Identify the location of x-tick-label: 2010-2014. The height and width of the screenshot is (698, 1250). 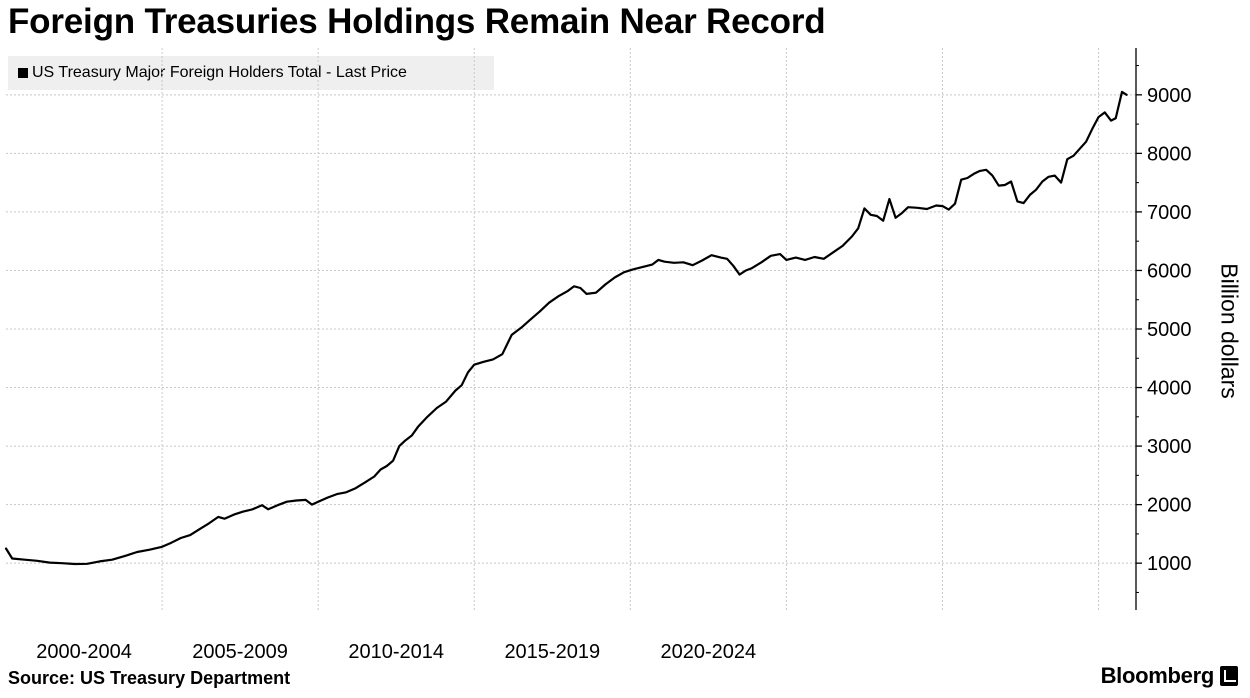
(396, 652).